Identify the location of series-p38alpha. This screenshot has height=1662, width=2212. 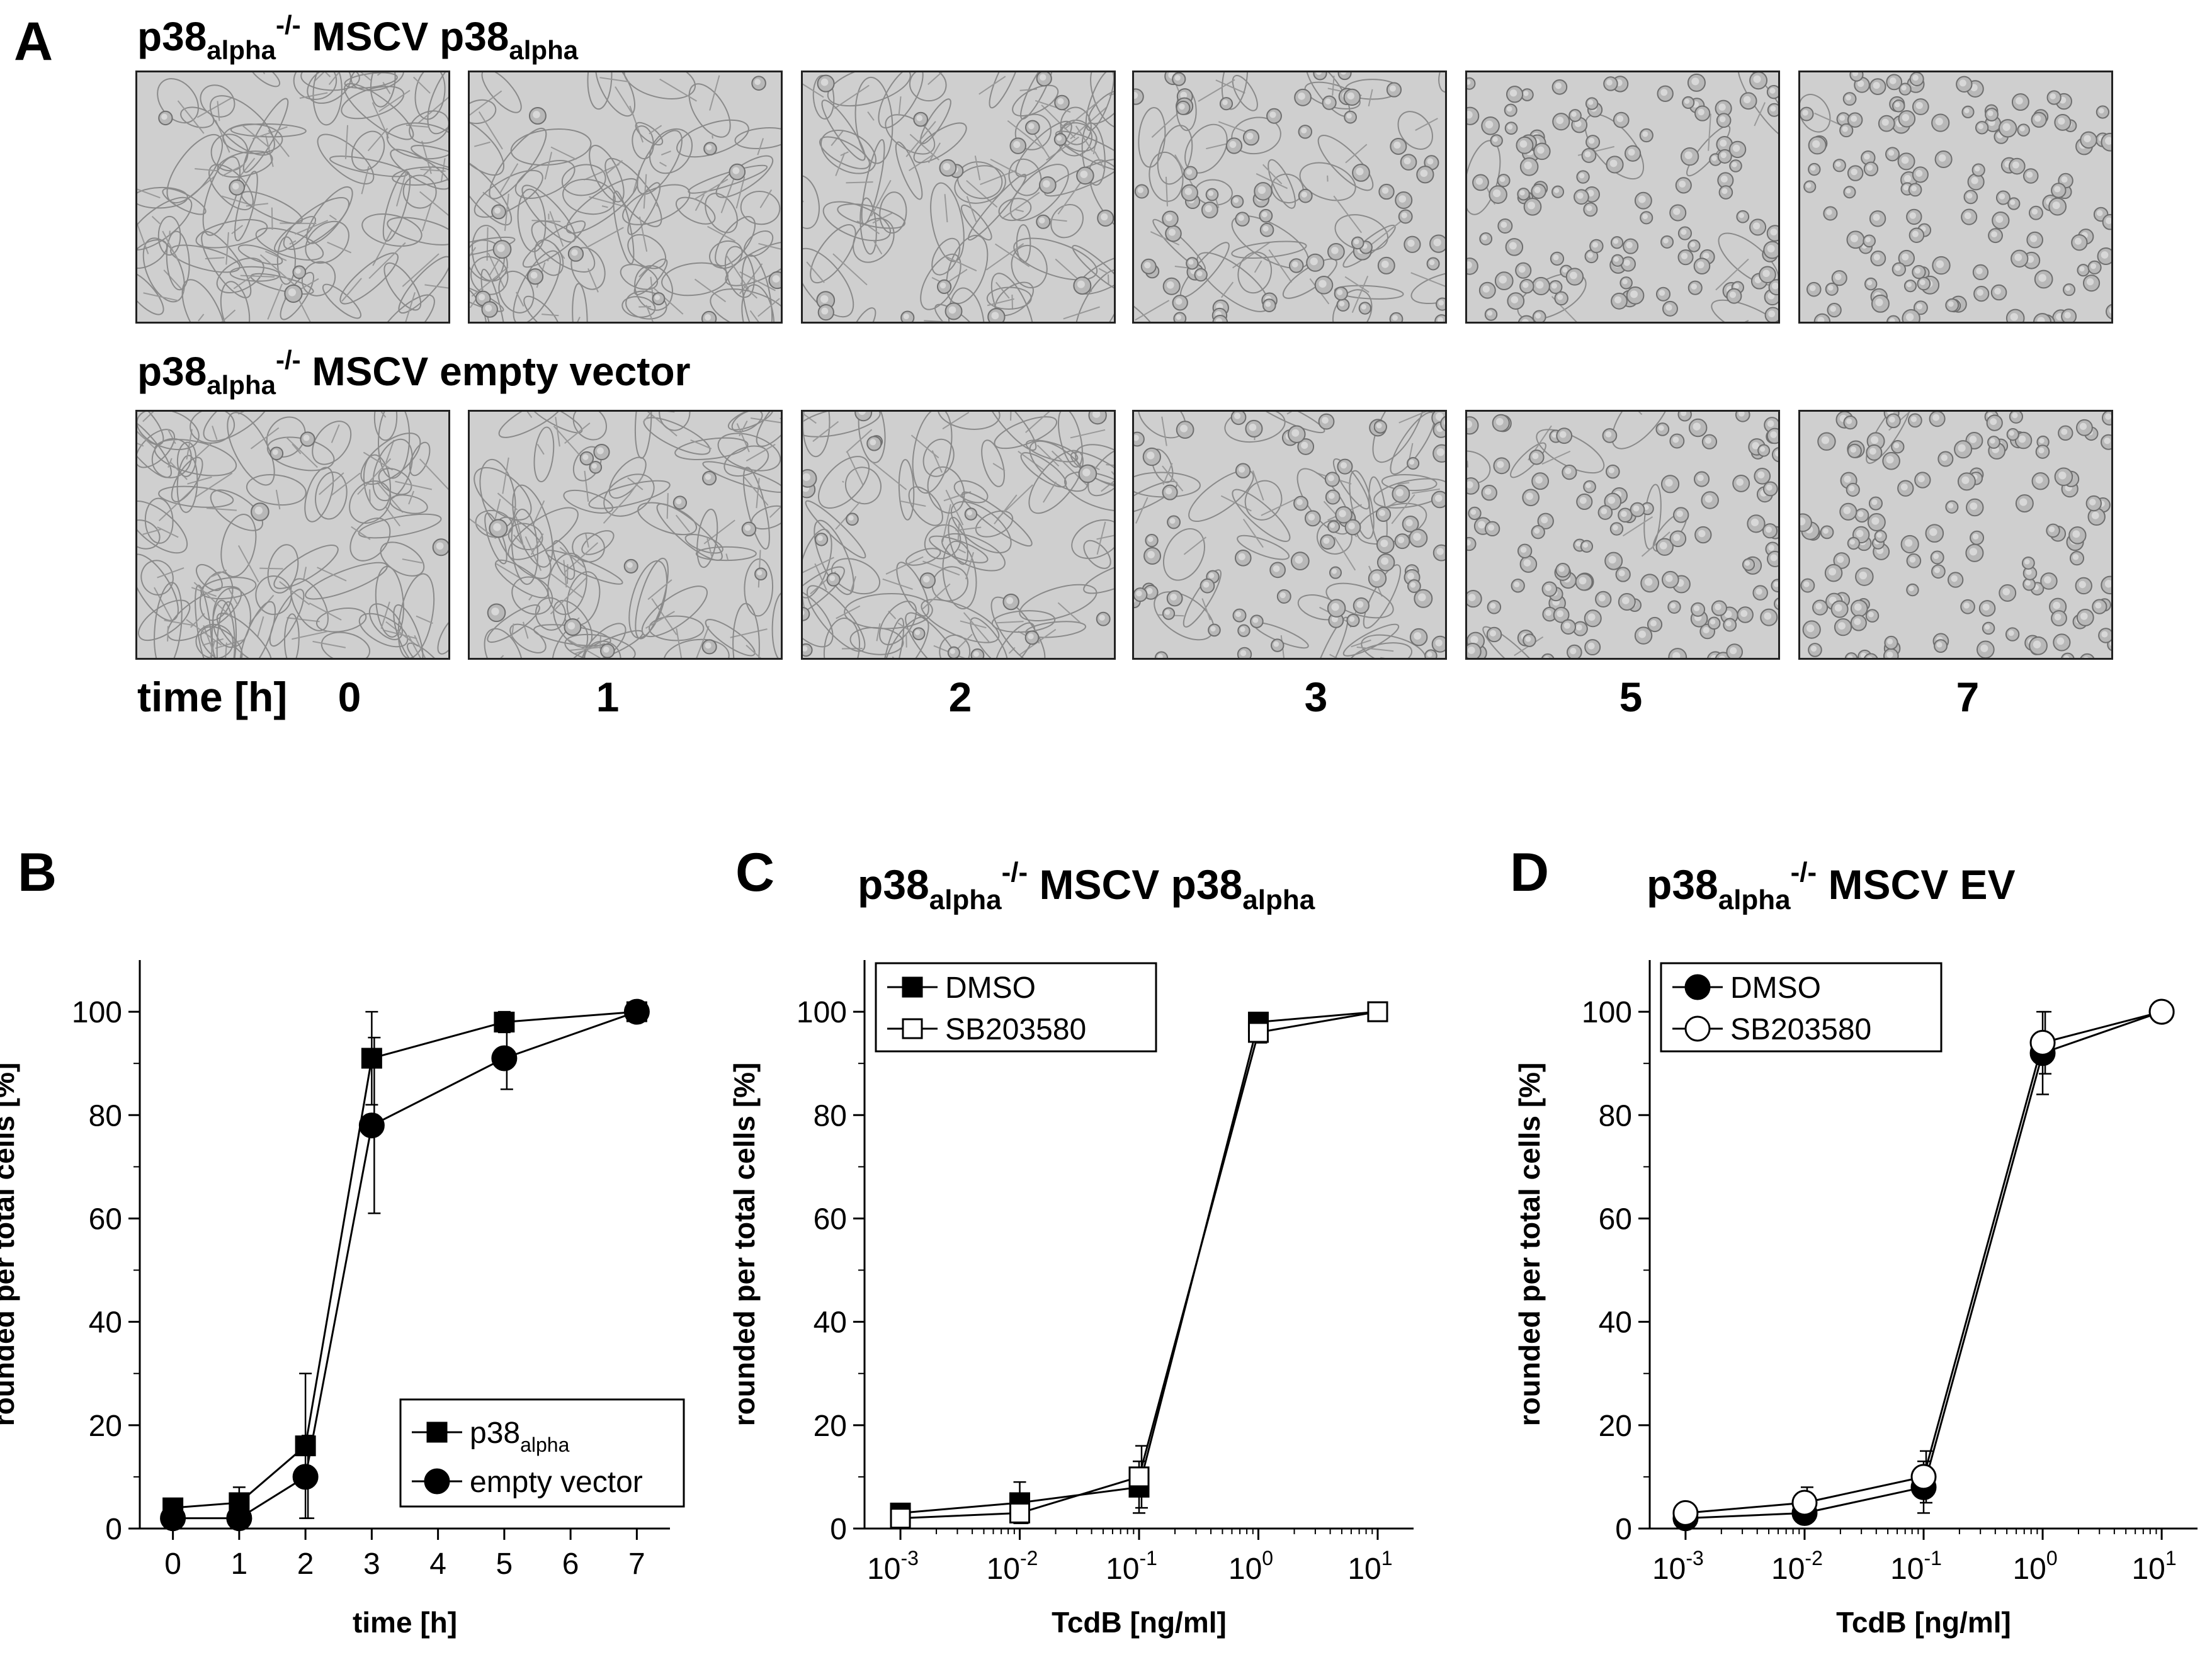
(404, 1260).